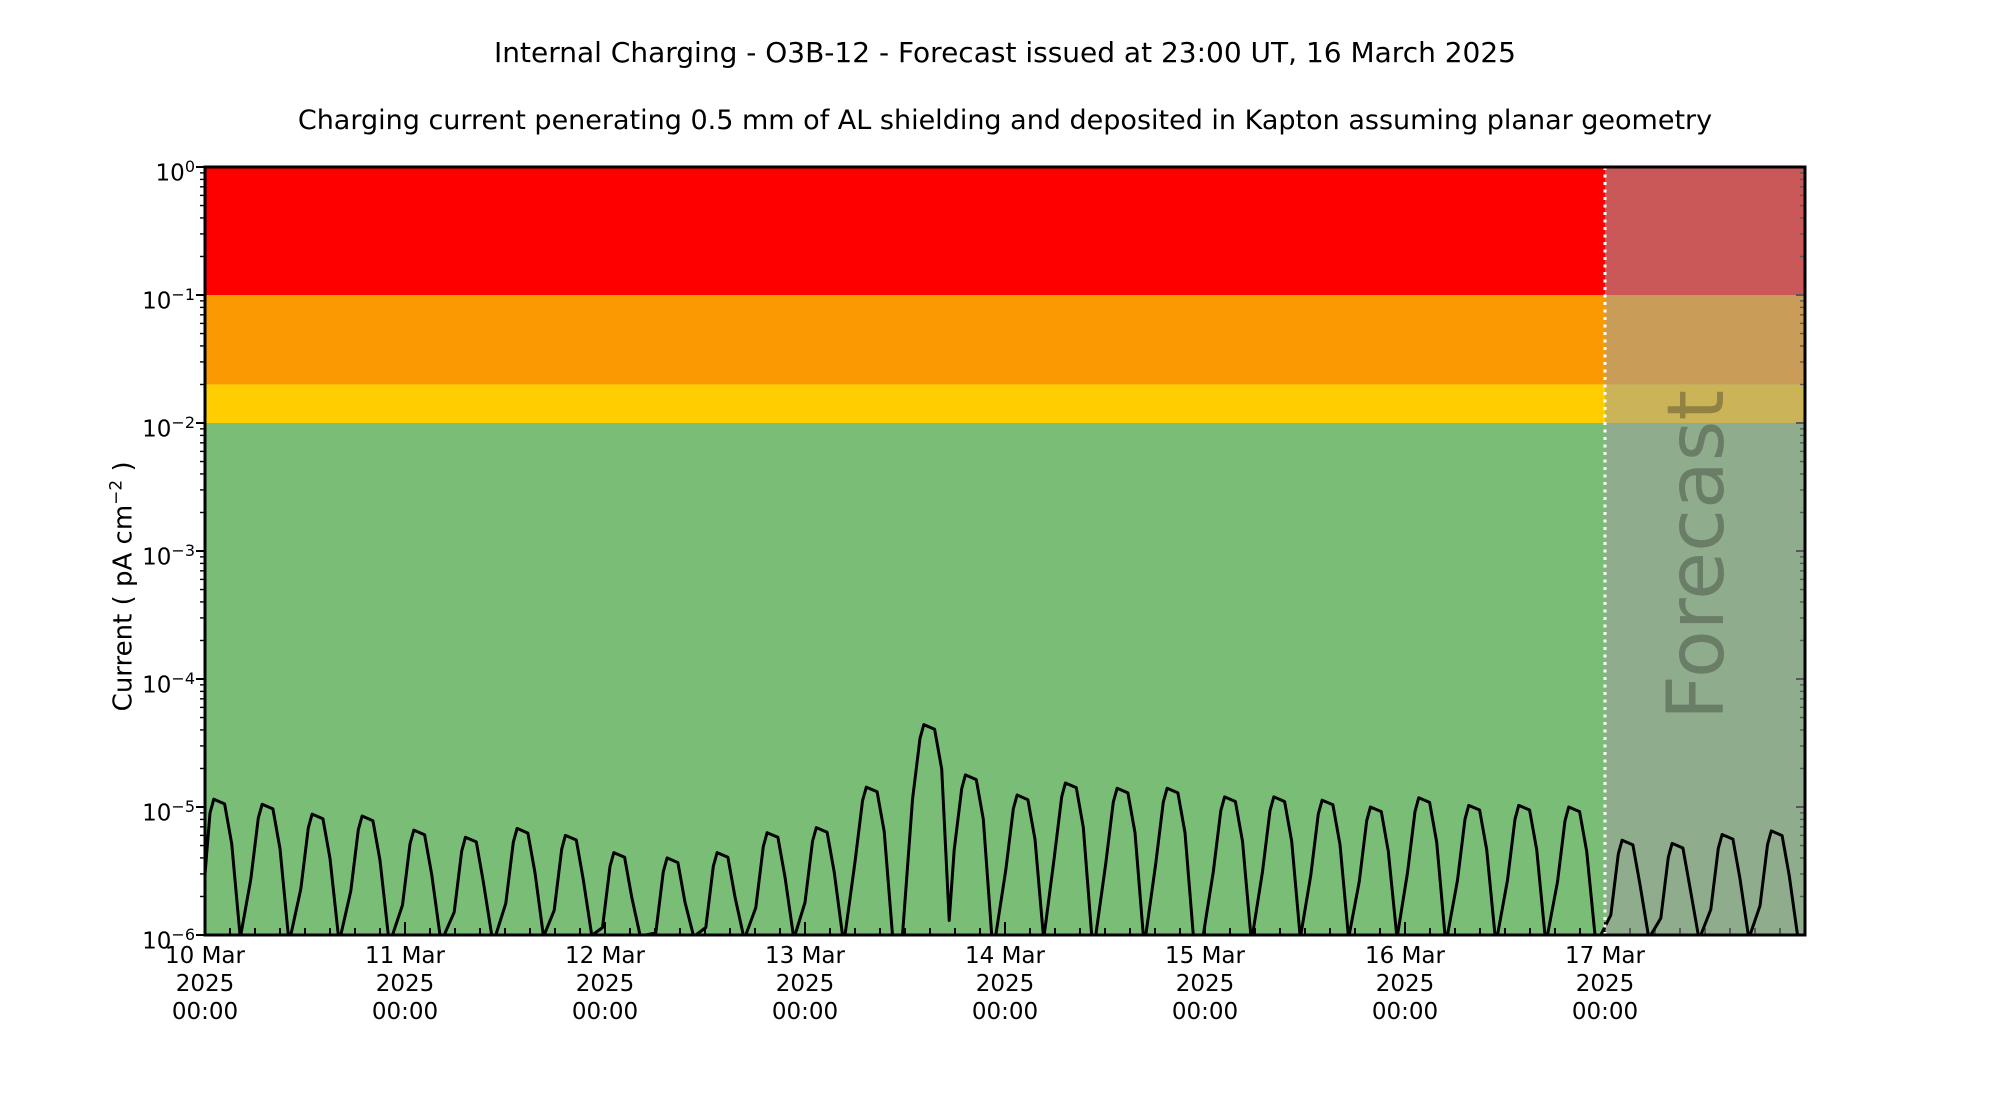 This screenshot has width=2000, height=1100. I want to click on x-tick-label-17-mar: 17 Mar 2025 00:00, so click(1605, 984).